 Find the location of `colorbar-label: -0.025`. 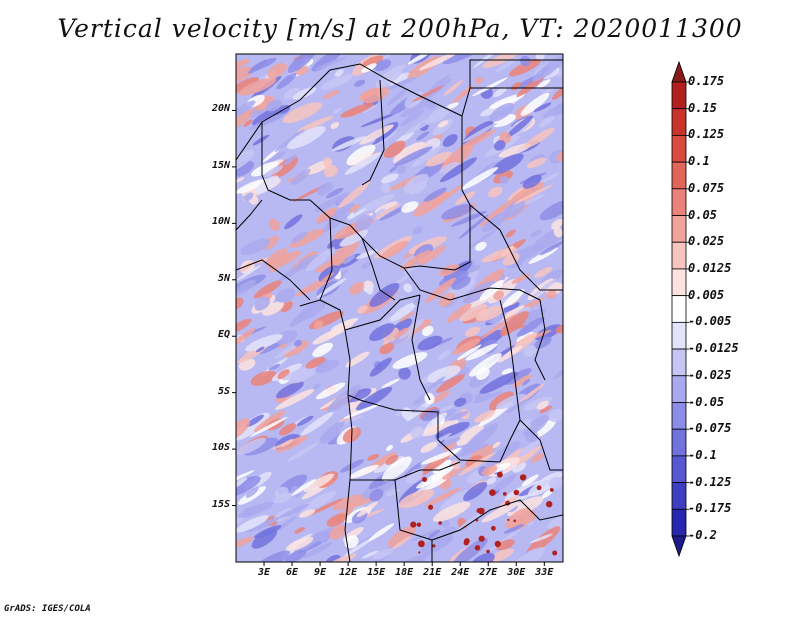

colorbar-label: -0.025 is located at coordinates (710, 374).